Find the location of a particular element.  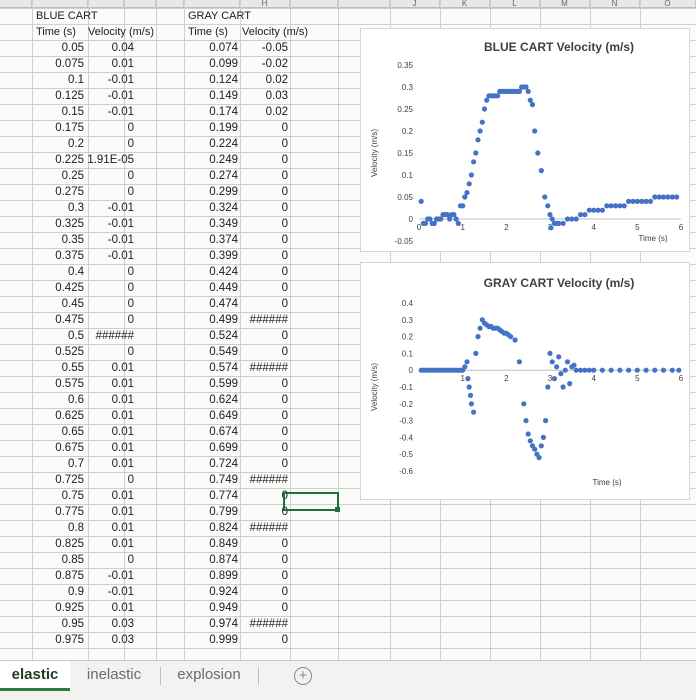

blue-time-cell: 0.7 is located at coordinates (76, 464).